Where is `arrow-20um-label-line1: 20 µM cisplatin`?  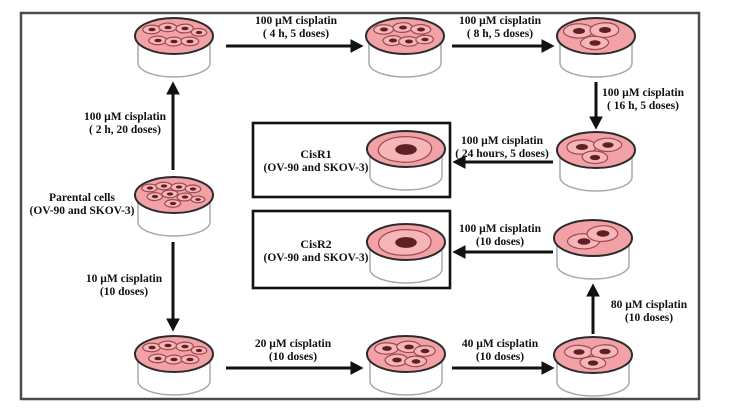
arrow-20um-label-line1: 20 µM cisplatin is located at coordinates (293, 344).